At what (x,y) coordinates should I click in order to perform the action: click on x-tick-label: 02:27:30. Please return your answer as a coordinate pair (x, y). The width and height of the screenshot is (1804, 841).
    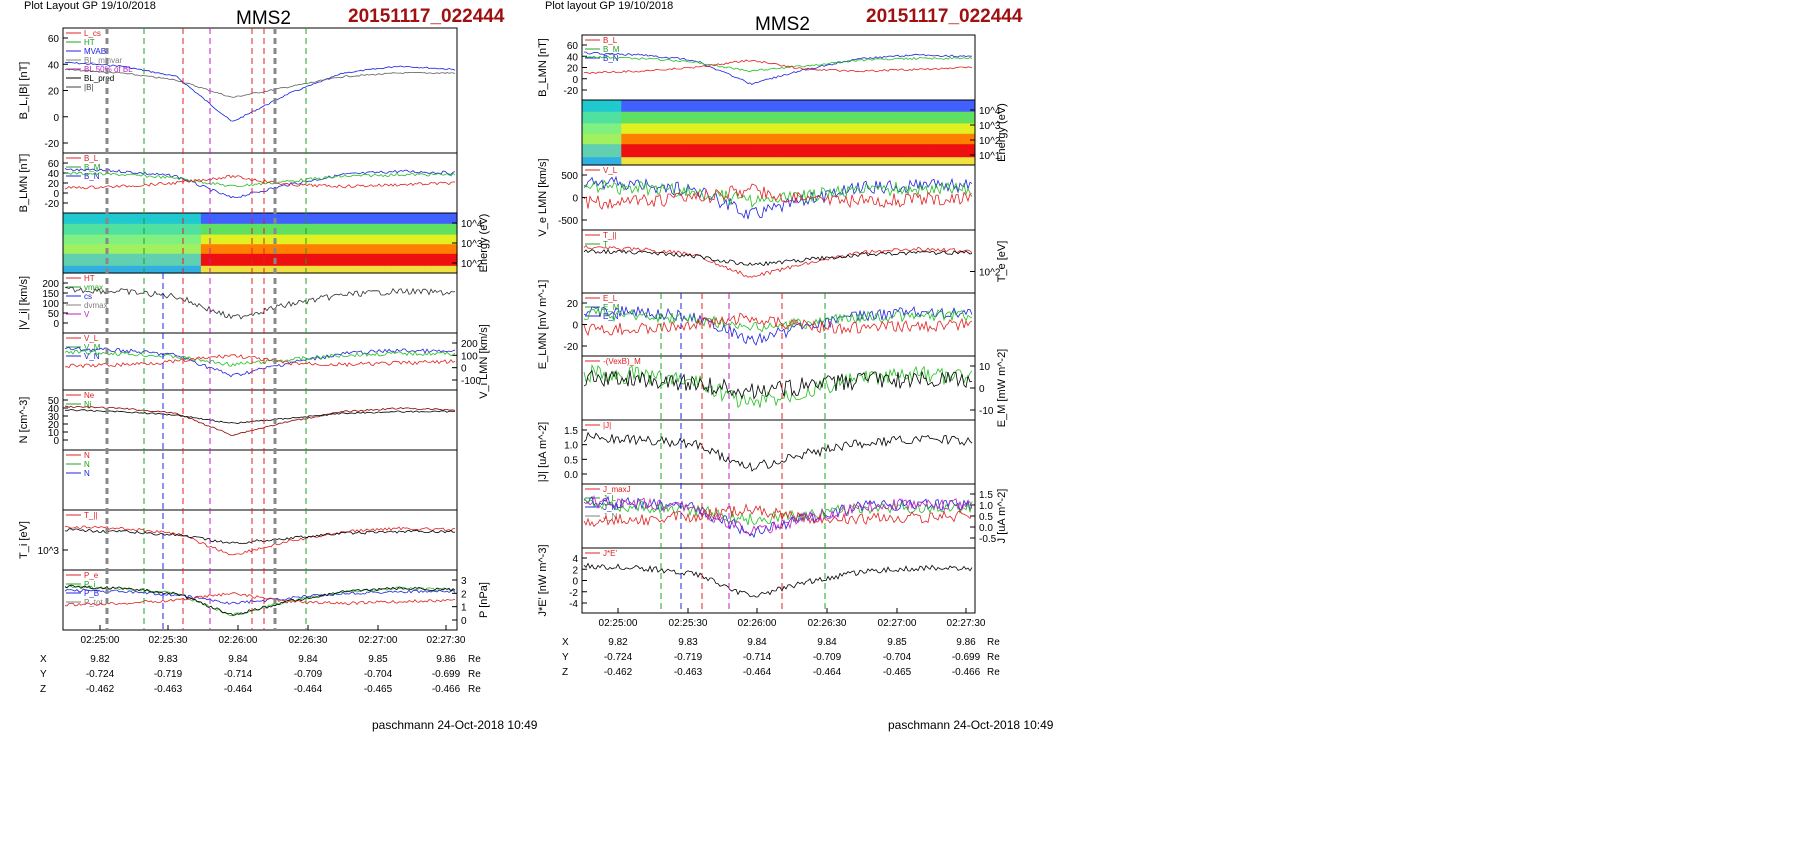
    Looking at the image, I should click on (966, 623).